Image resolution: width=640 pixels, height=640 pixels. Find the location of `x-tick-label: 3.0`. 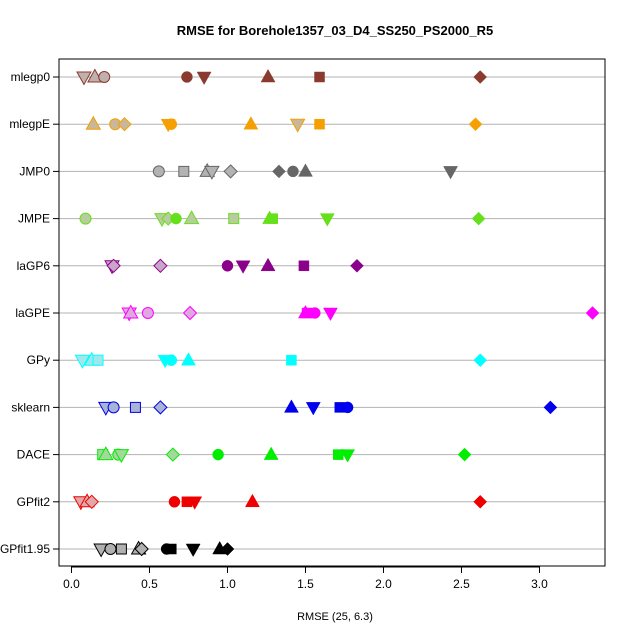

x-tick-label: 3.0 is located at coordinates (539, 584).